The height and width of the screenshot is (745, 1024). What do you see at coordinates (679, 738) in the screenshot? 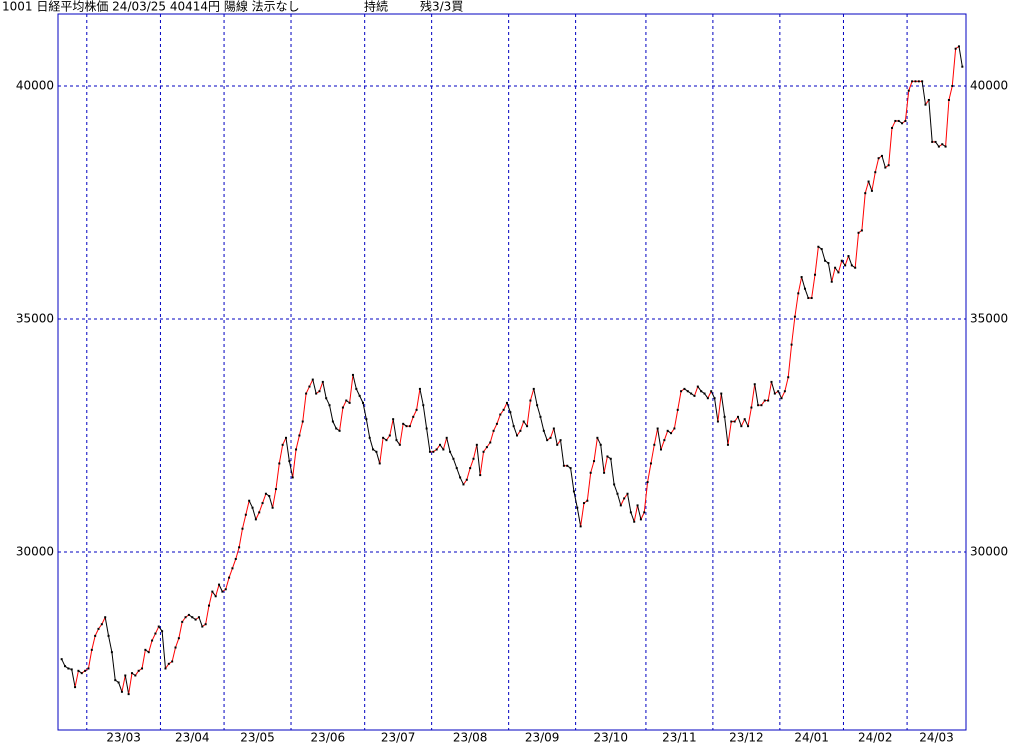
I see `x-tick-label: 23/11` at bounding box center [679, 738].